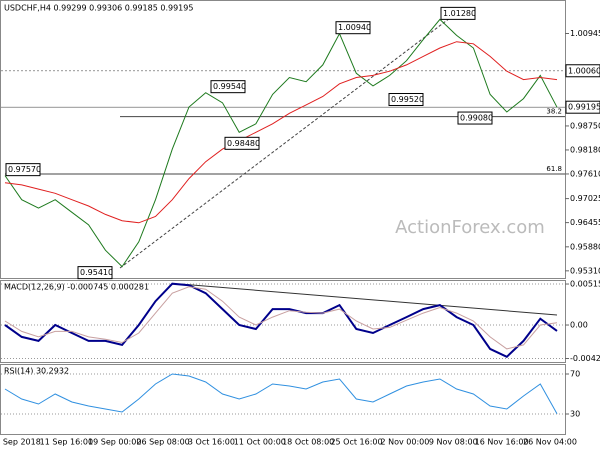  Describe the element at coordinates (356, 442) in the screenshot. I see `x-tick-label: 25 Oct 16:00` at that location.